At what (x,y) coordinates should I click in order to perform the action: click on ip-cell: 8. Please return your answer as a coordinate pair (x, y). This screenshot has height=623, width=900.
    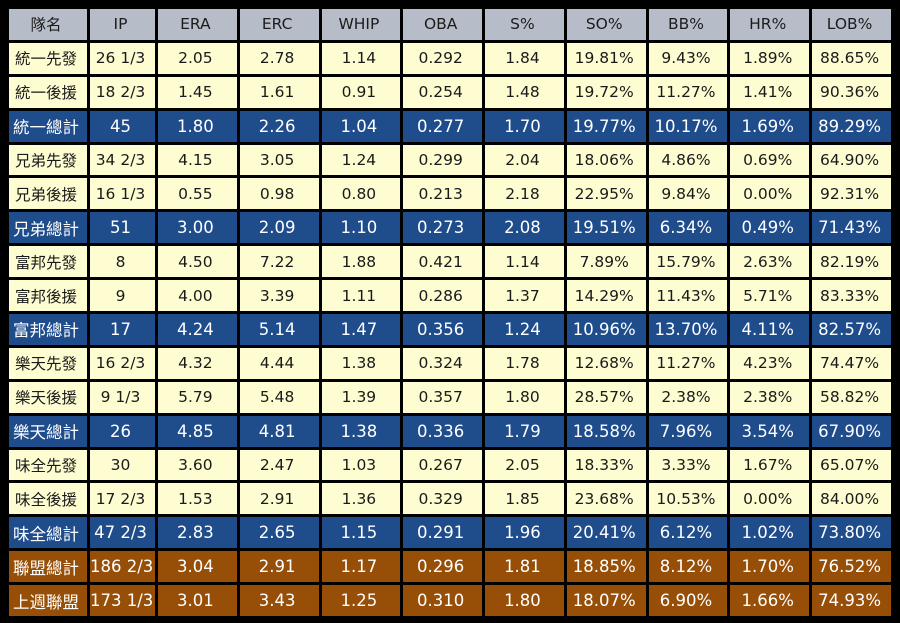
    Looking at the image, I should click on (122, 262).